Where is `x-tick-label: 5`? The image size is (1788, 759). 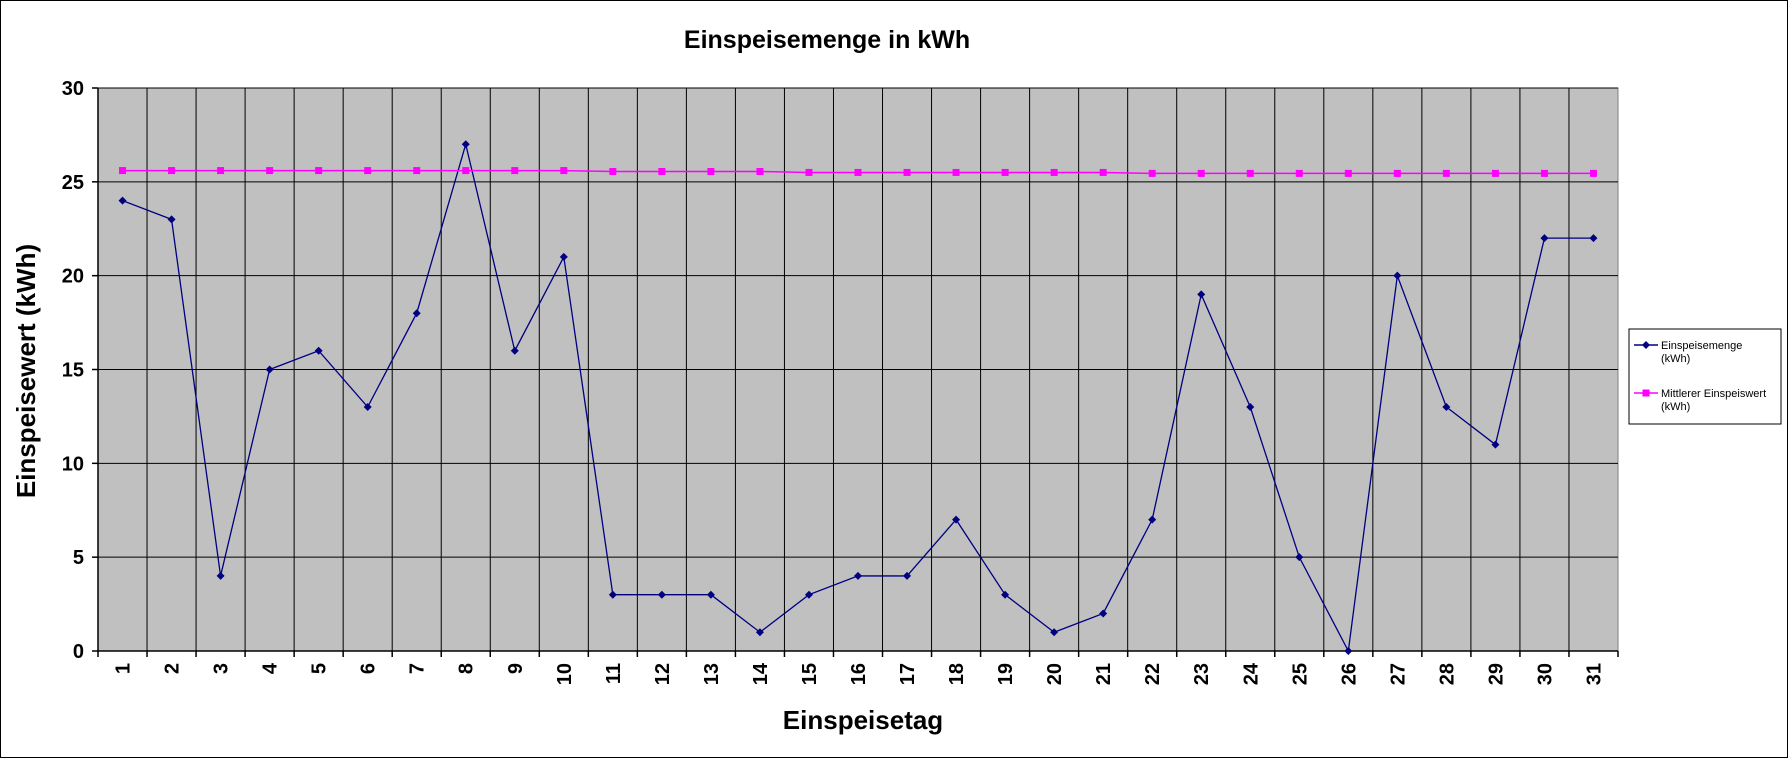
x-tick-label: 5 is located at coordinates (320, 668).